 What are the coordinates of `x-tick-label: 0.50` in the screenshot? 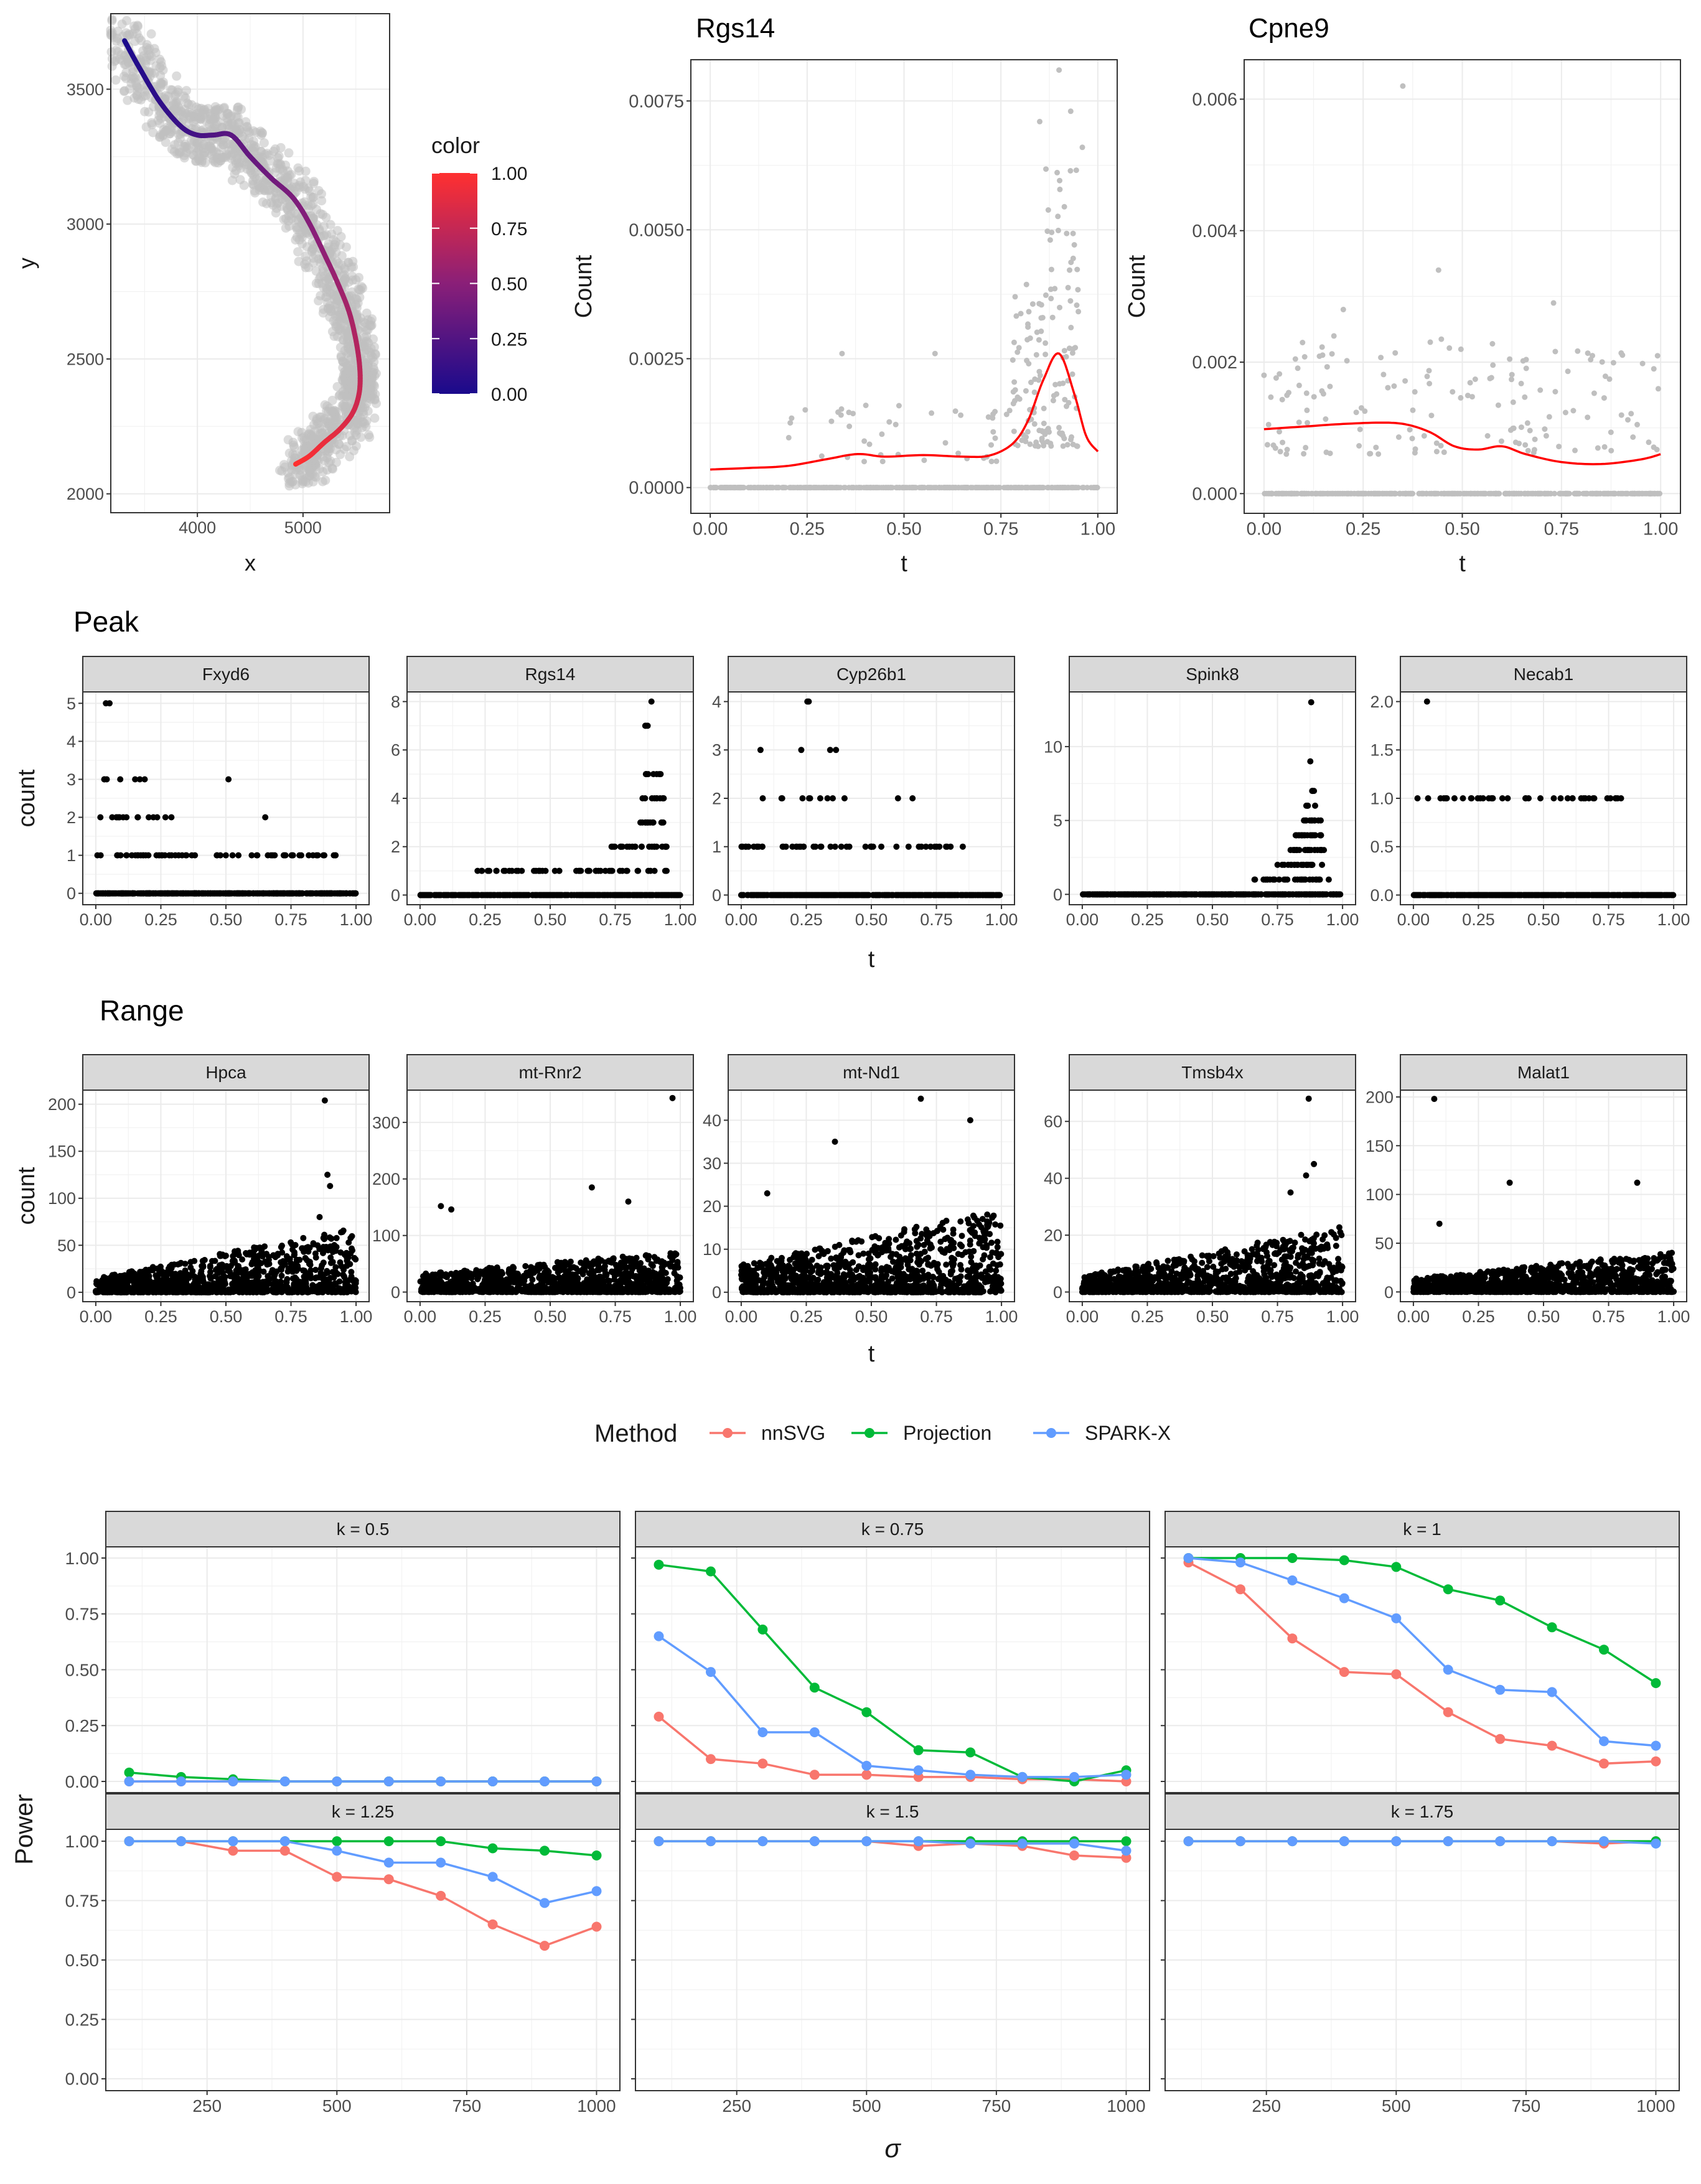 It's located at (226, 919).